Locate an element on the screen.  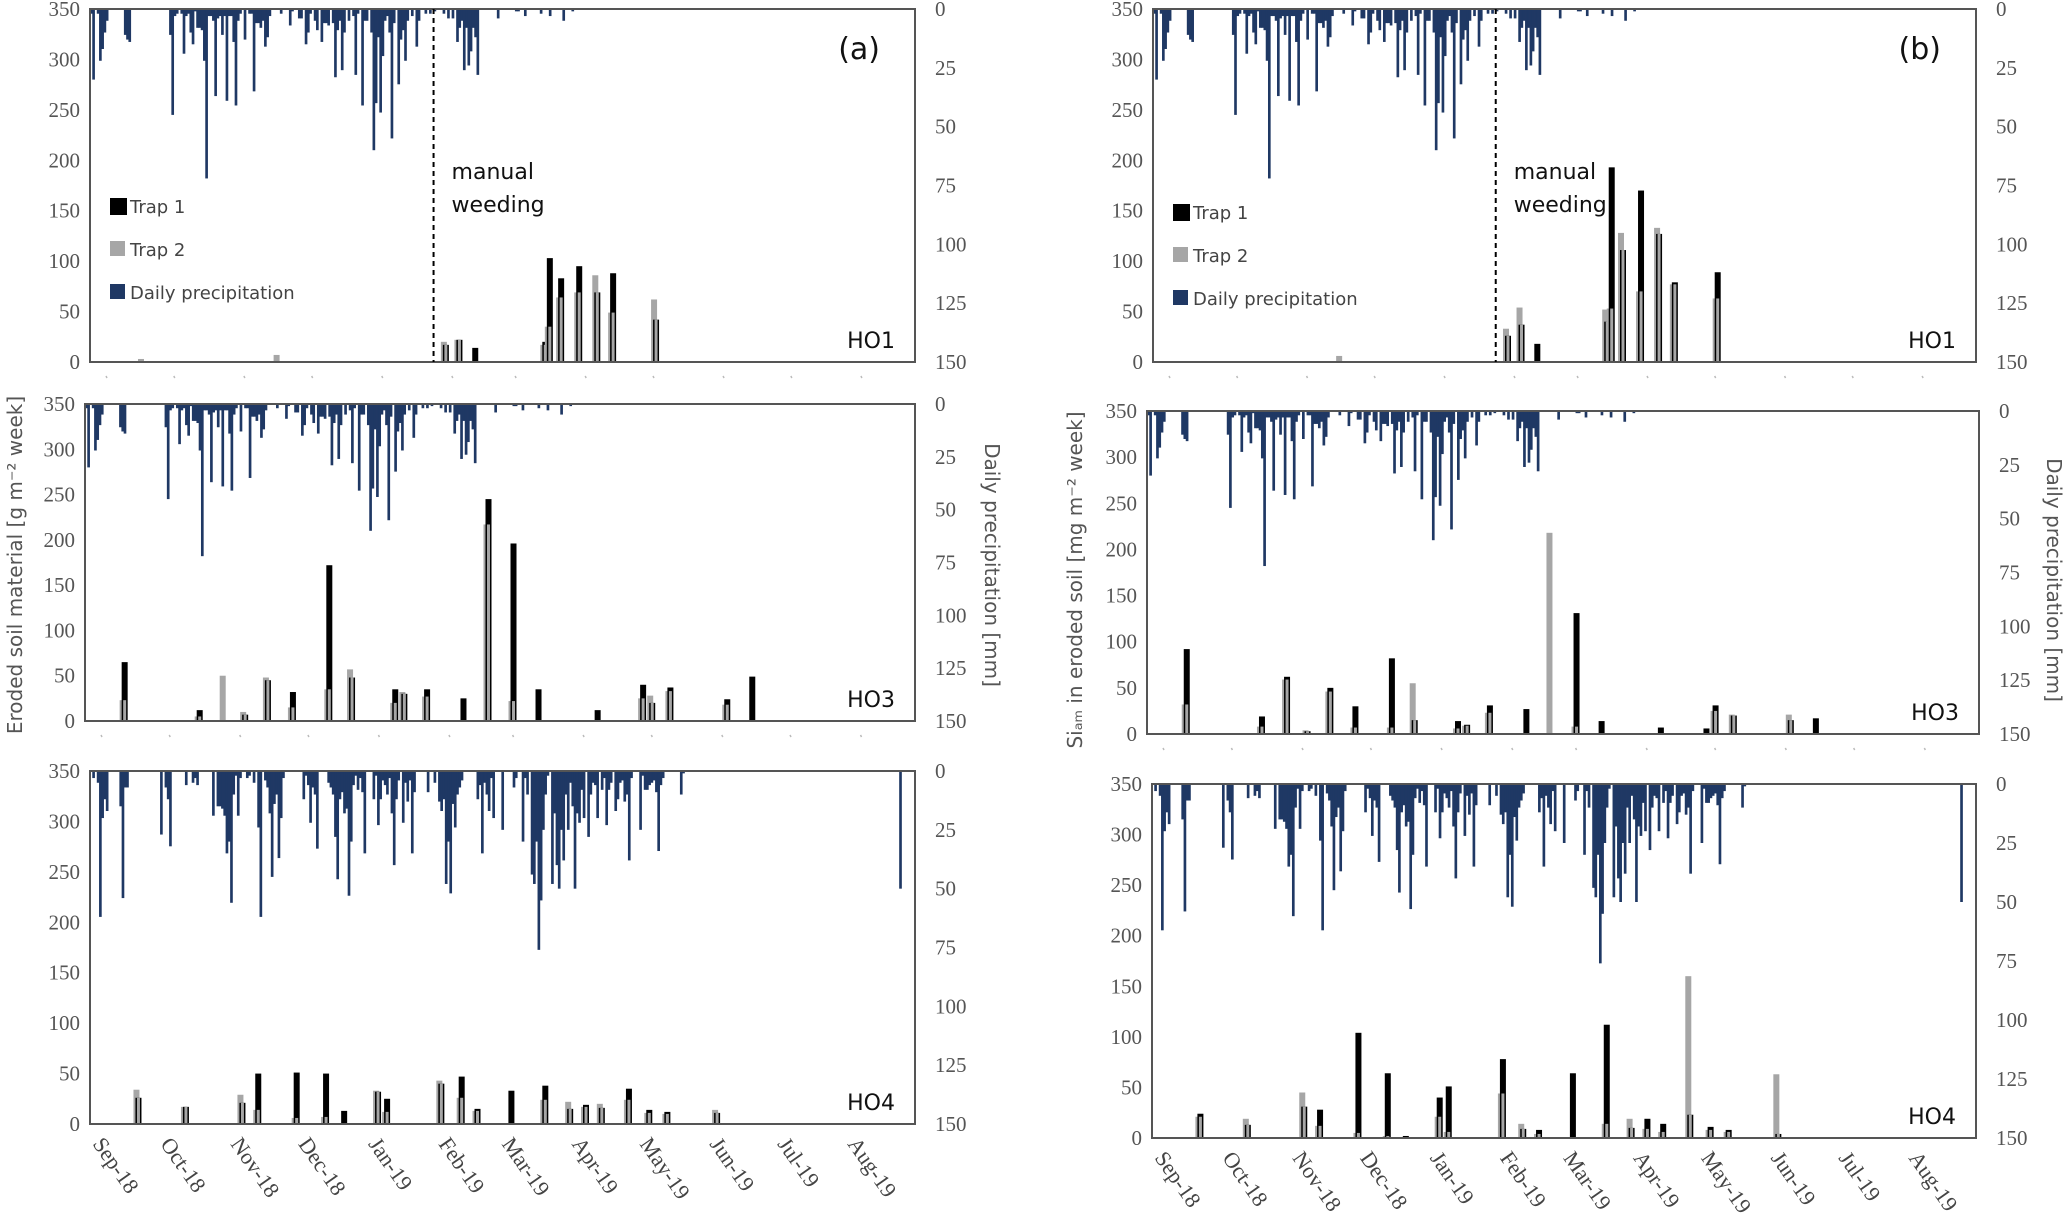
plot-frame is located at coordinates (1564, 961).